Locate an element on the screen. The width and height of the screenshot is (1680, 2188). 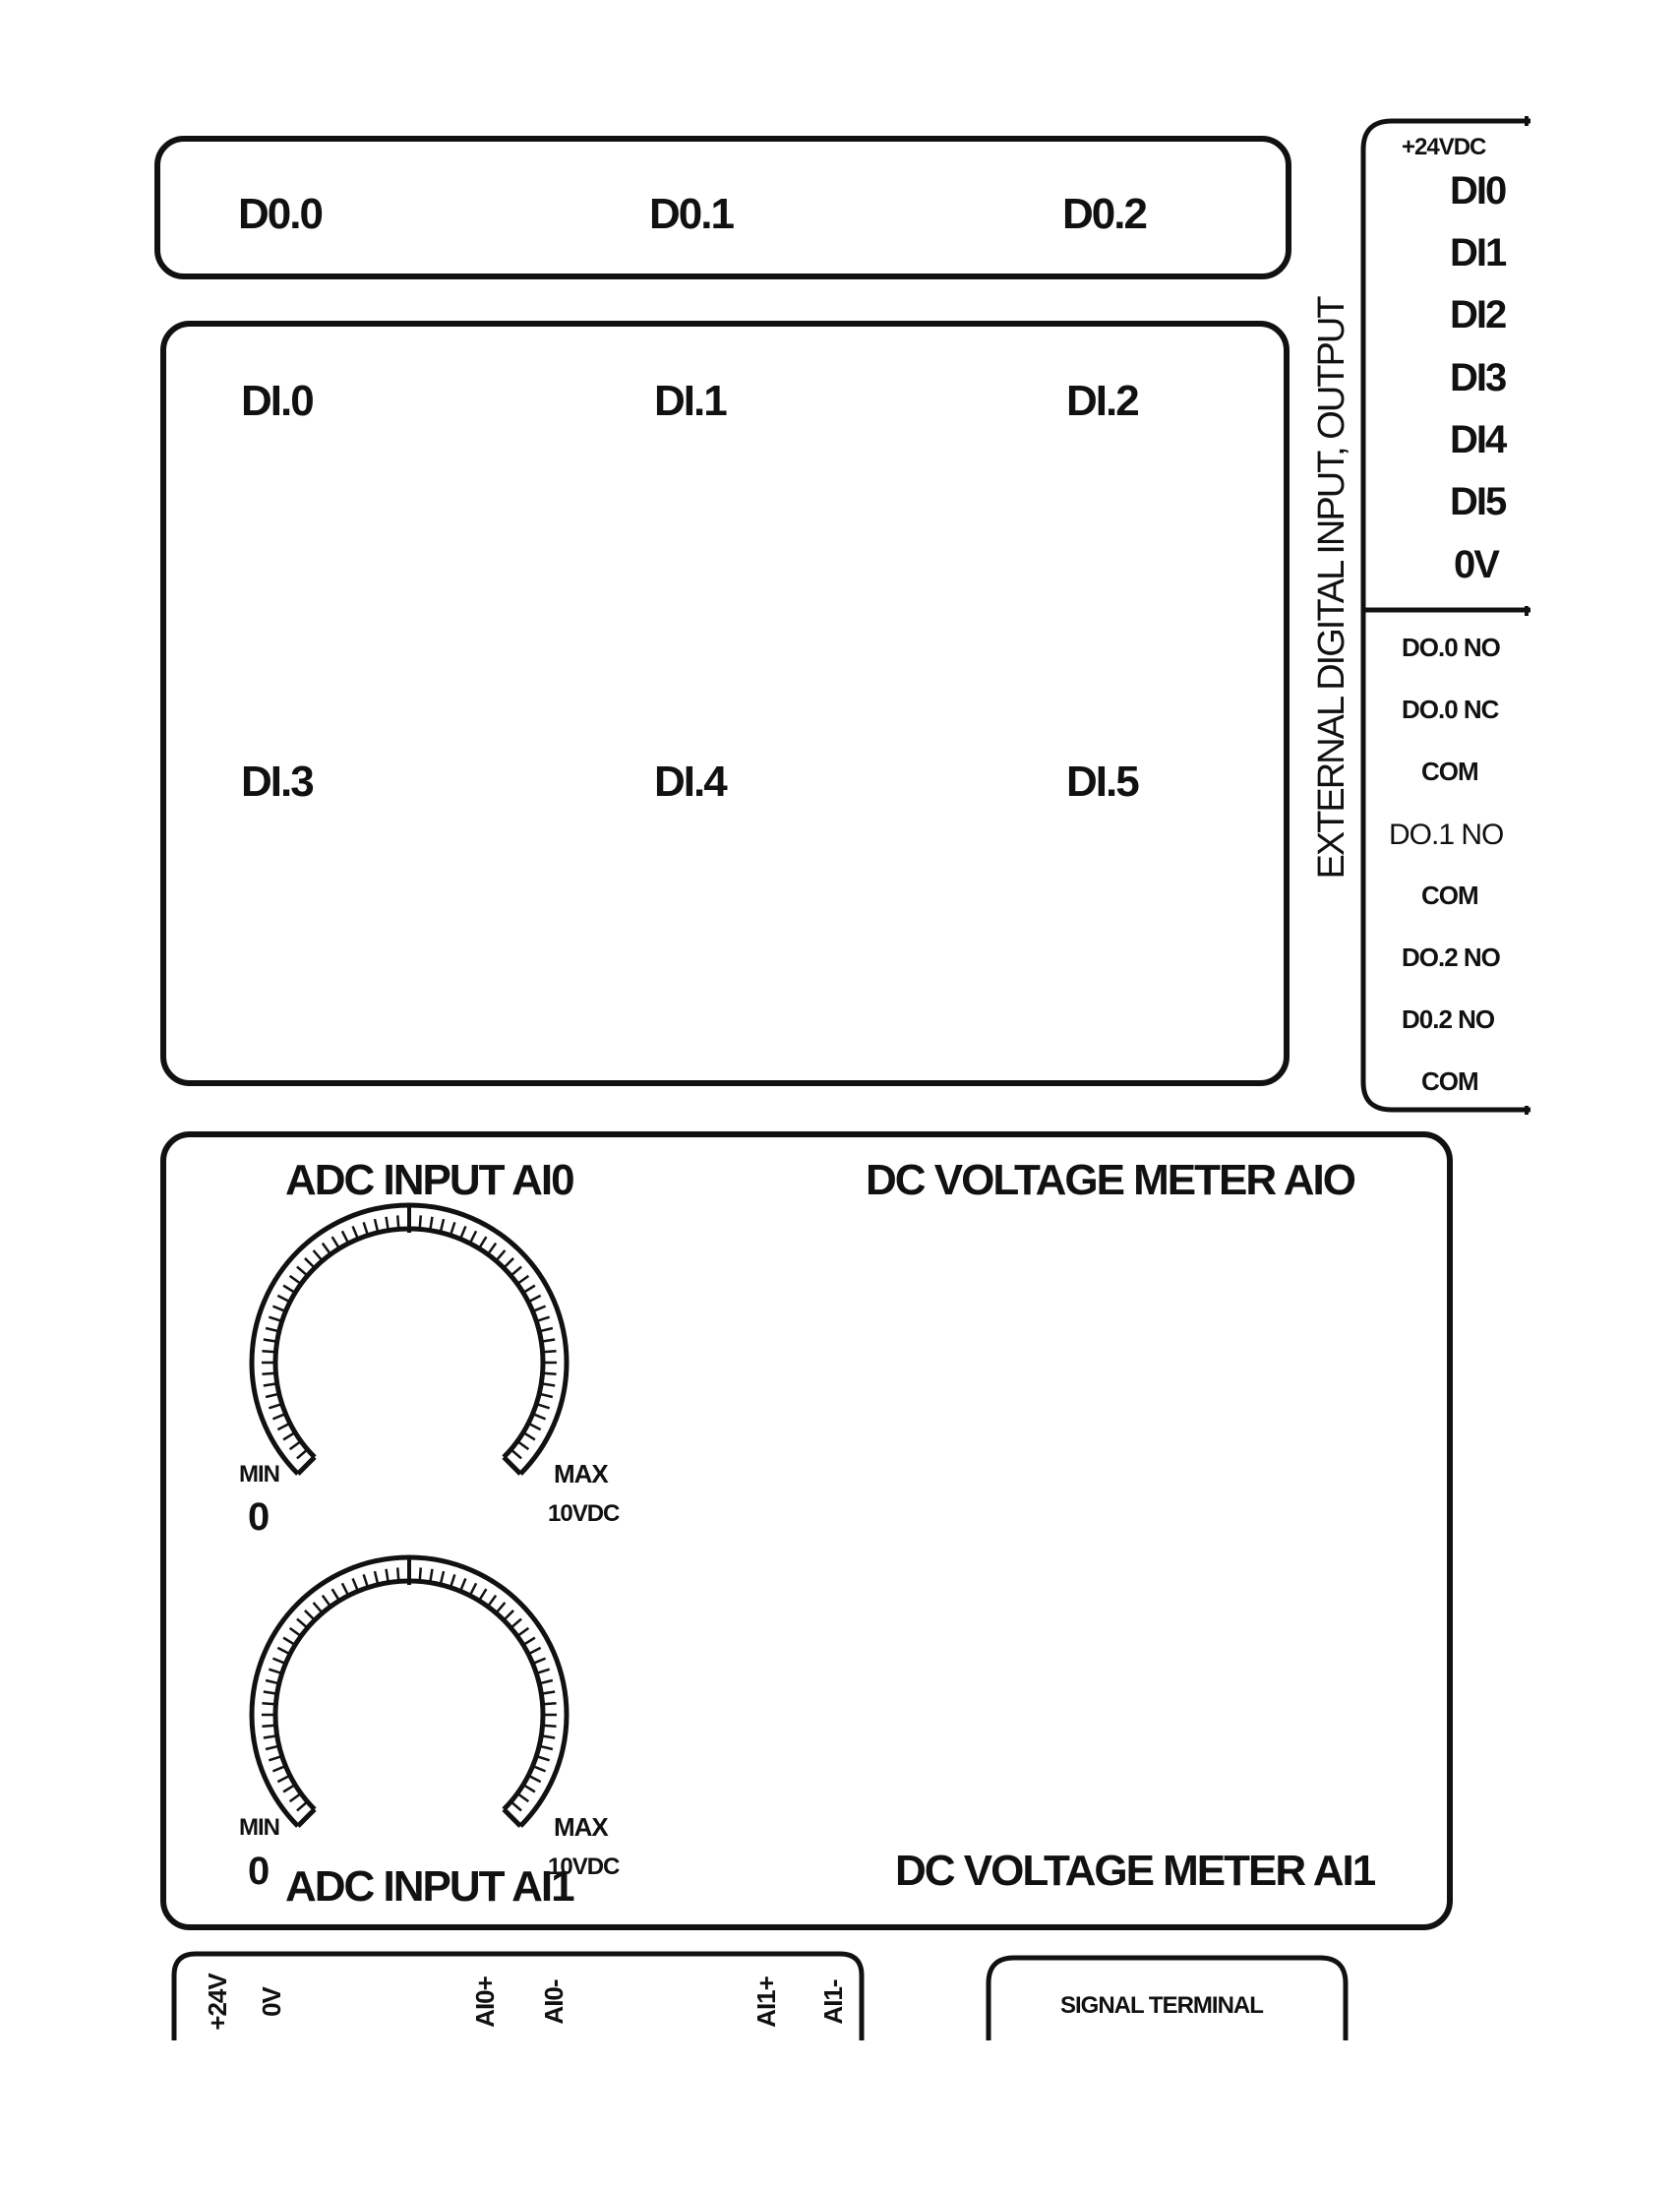
supply-label: +24VDC is located at coordinates (1444, 147).